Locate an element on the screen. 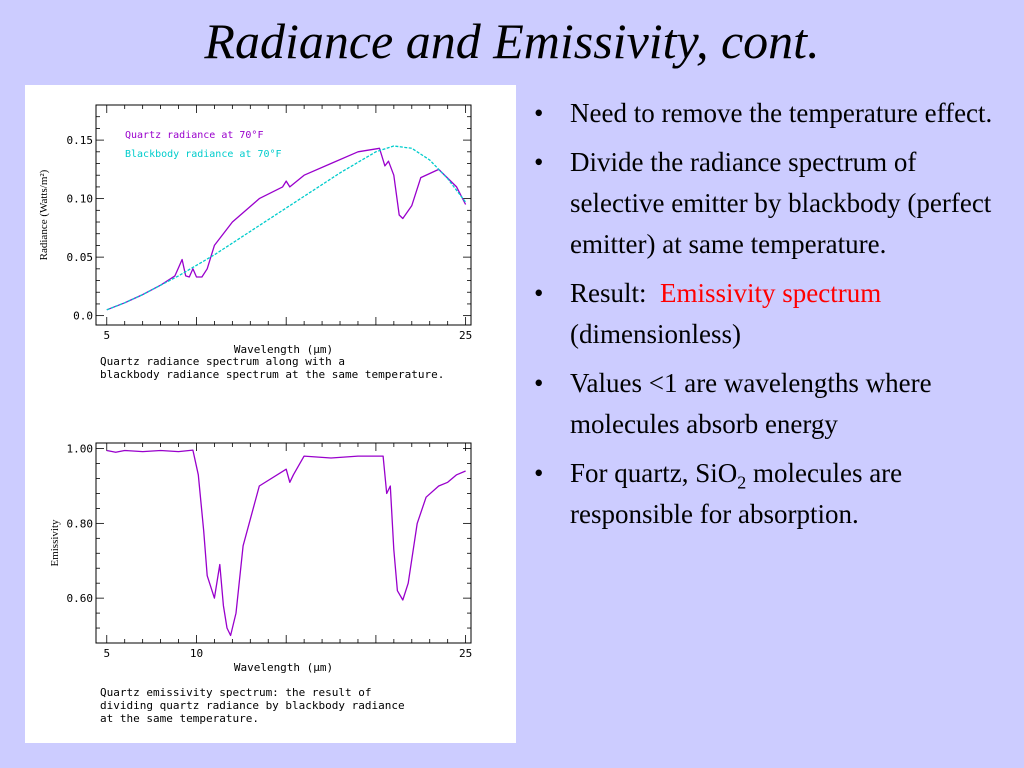 This screenshot has width=1024, height=768. bullet-prefix: Result: is located at coordinates (615, 293).